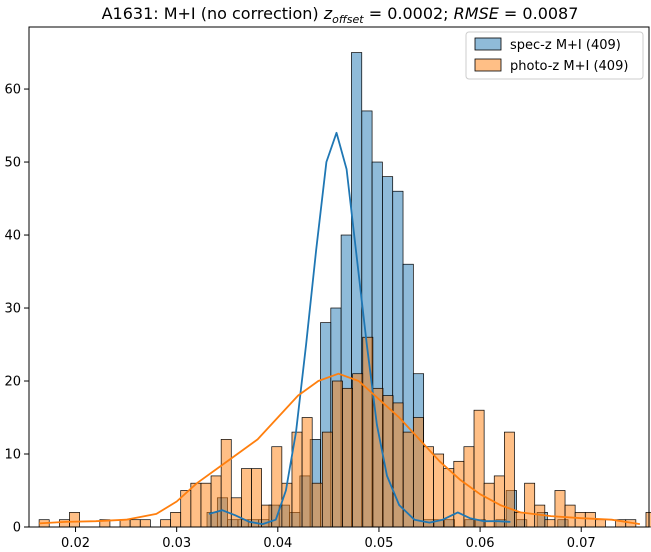  I want to click on y-tick-label: 10, so click(12, 455).